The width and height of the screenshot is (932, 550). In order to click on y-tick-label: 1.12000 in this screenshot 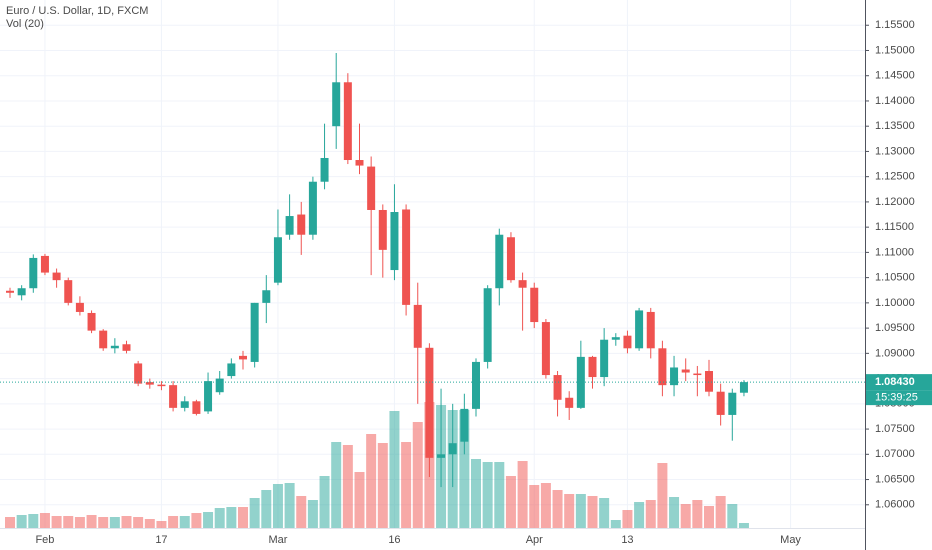, I will do `click(895, 202)`.